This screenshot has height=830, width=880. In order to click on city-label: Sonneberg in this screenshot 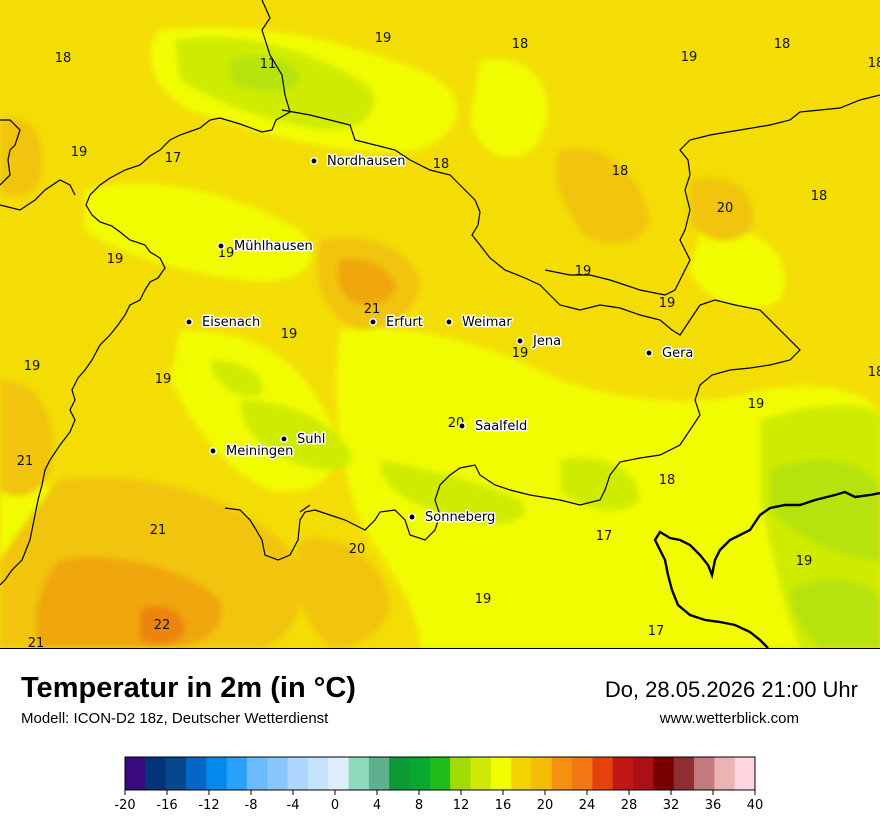, I will do `click(460, 517)`.